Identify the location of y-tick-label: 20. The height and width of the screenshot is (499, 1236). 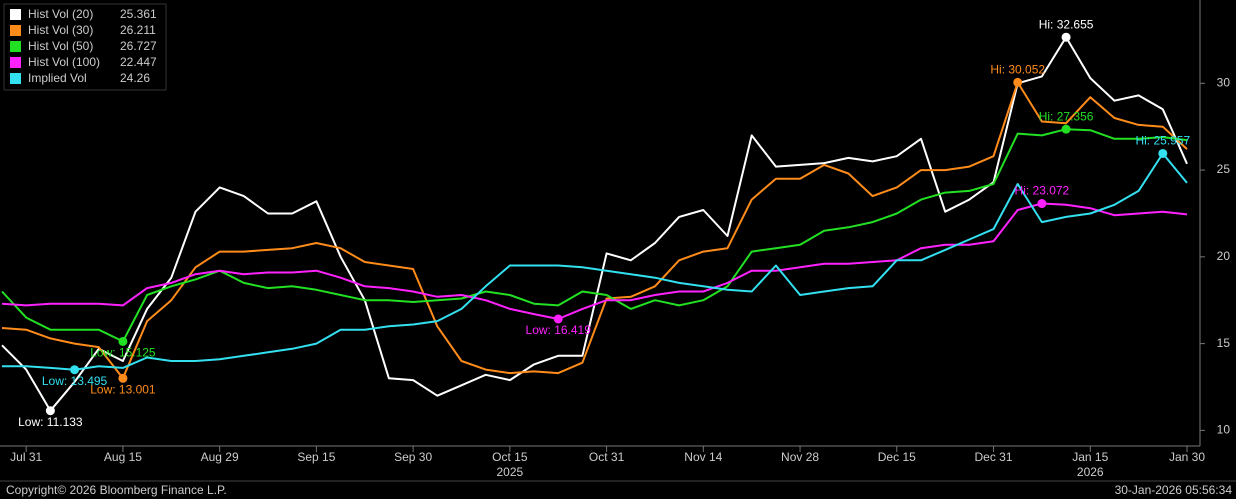
(1224, 256).